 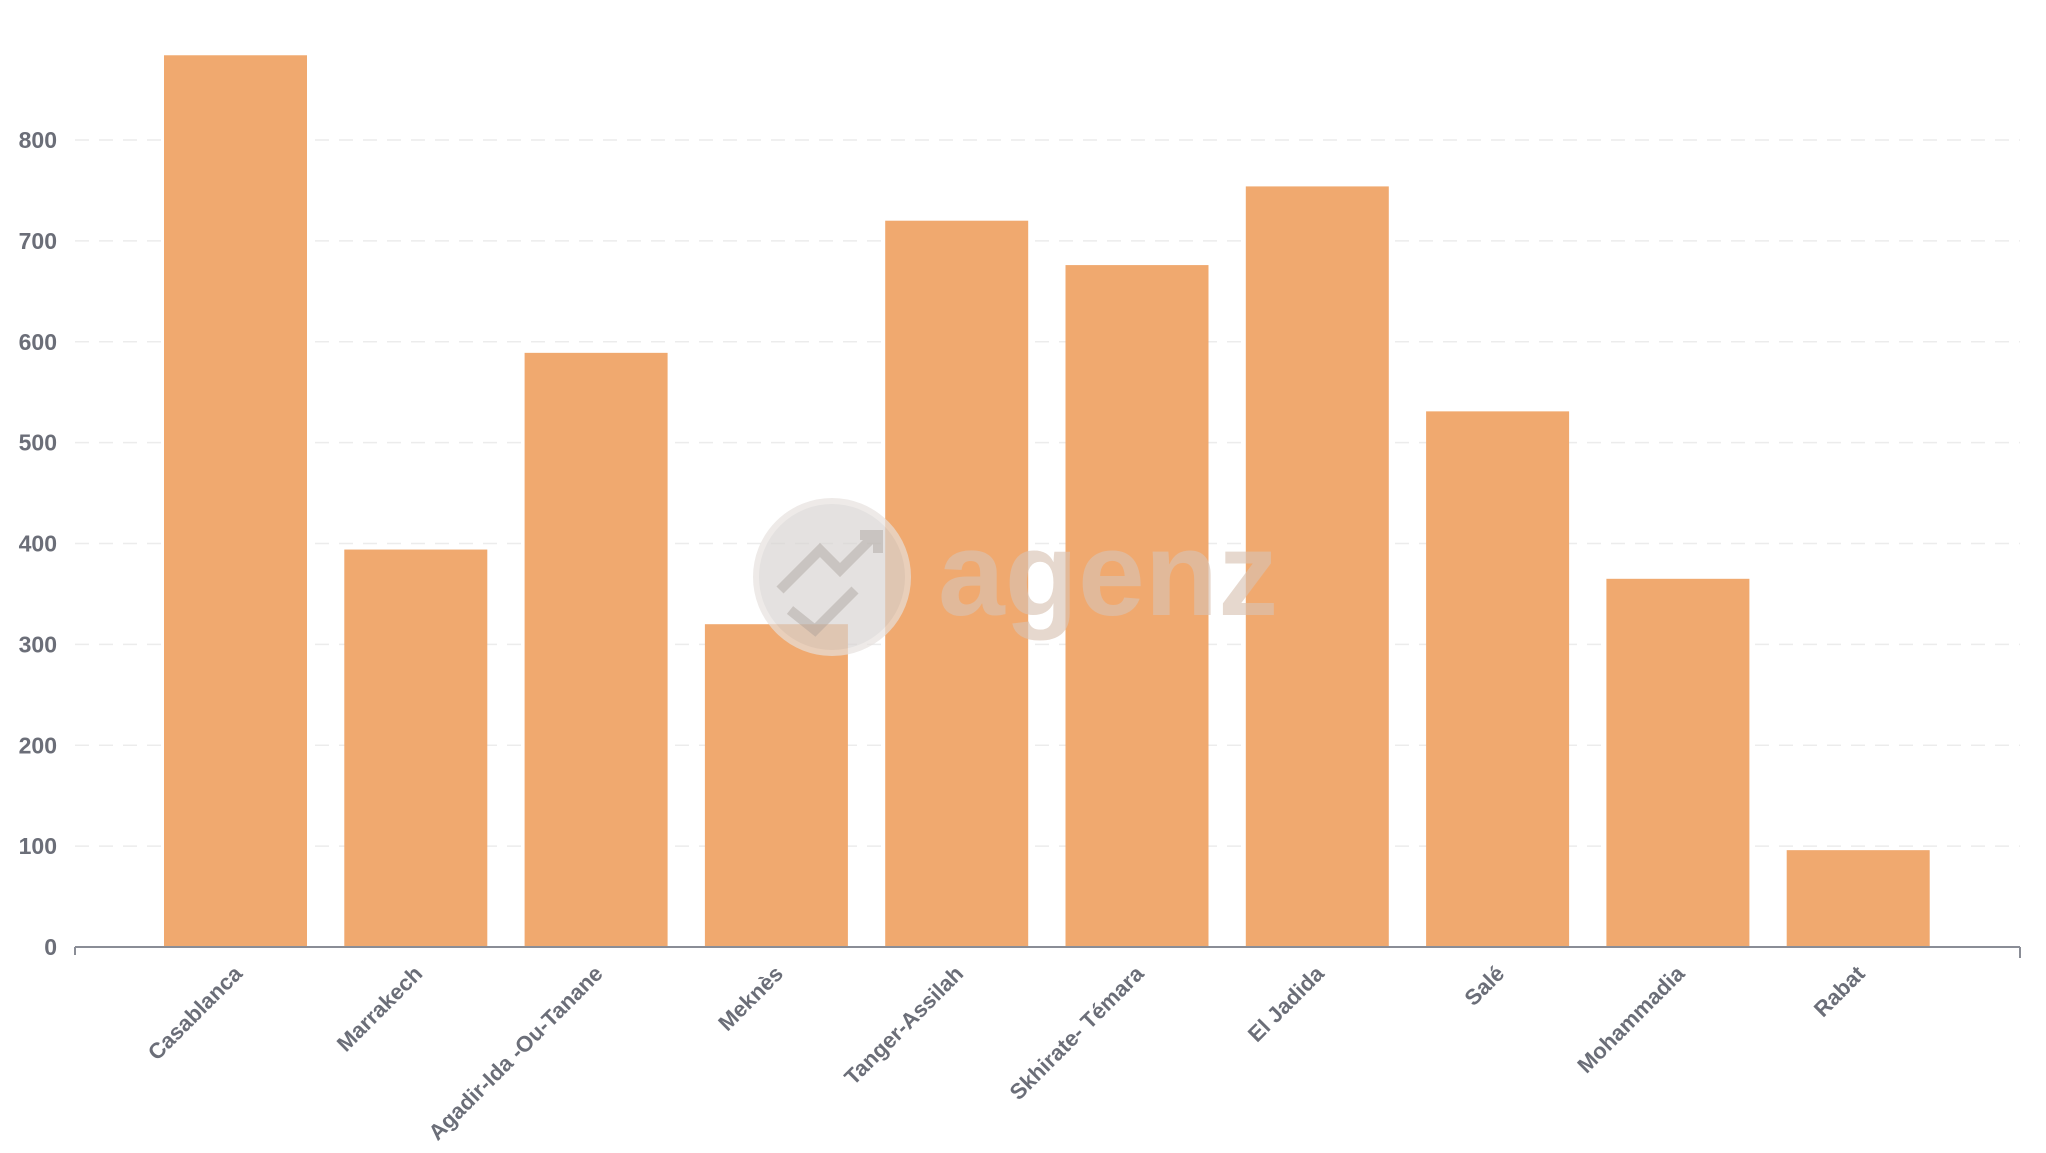 What do you see at coordinates (380, 1009) in the screenshot?
I see `x-tick-label: Marrakech` at bounding box center [380, 1009].